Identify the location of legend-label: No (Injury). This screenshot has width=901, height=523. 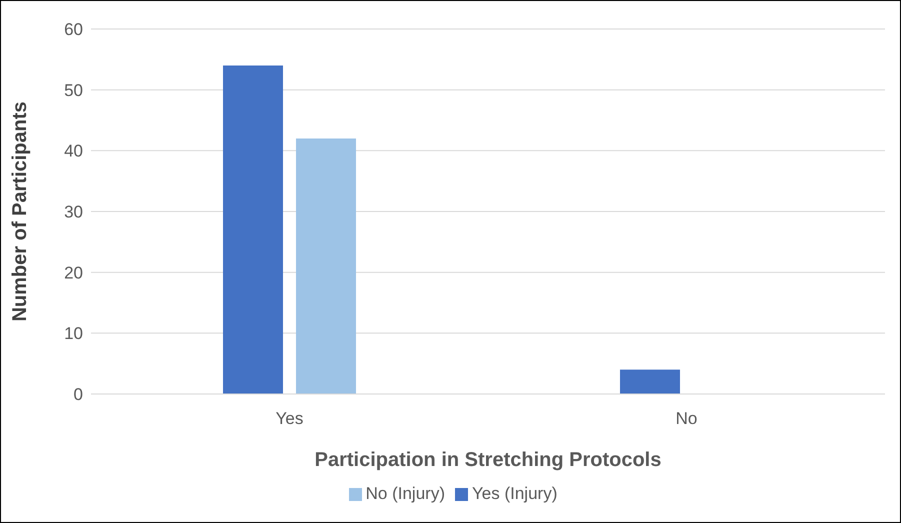
(405, 493).